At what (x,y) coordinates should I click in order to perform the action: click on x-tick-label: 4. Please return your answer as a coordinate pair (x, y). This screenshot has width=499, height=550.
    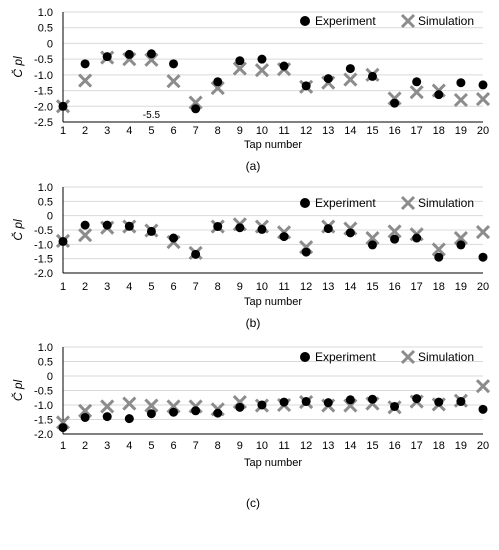
    Looking at the image, I should click on (129, 446).